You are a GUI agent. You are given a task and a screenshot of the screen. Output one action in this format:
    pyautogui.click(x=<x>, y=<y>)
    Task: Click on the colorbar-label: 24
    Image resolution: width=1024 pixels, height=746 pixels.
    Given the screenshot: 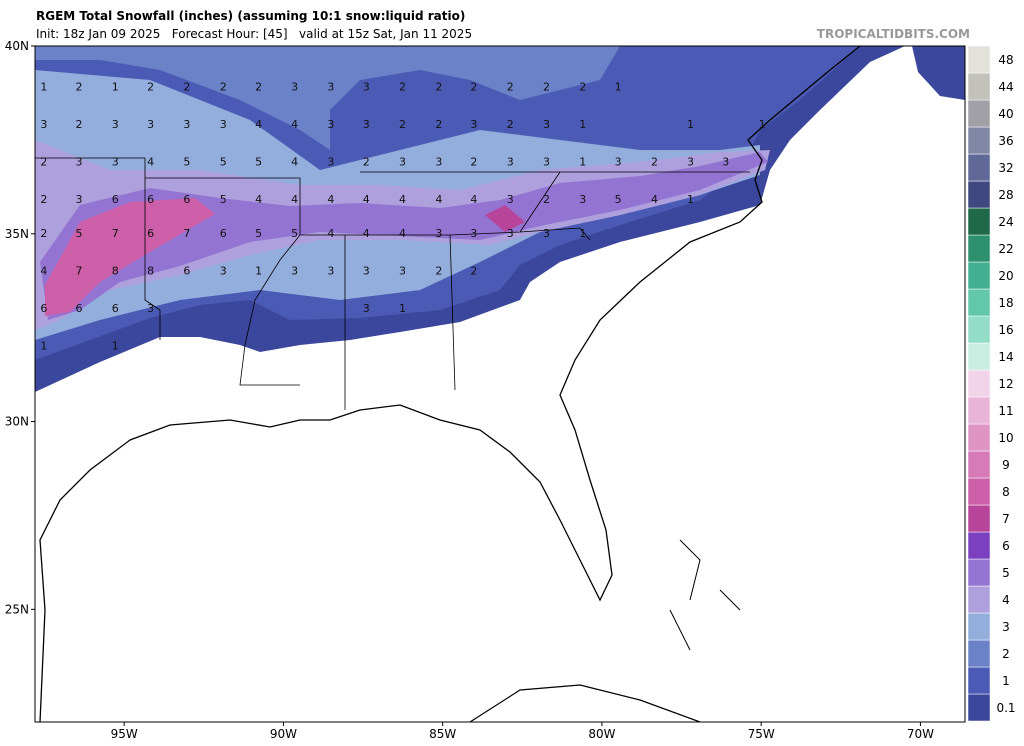 What is the action you would take?
    pyautogui.click(x=1005, y=222)
    